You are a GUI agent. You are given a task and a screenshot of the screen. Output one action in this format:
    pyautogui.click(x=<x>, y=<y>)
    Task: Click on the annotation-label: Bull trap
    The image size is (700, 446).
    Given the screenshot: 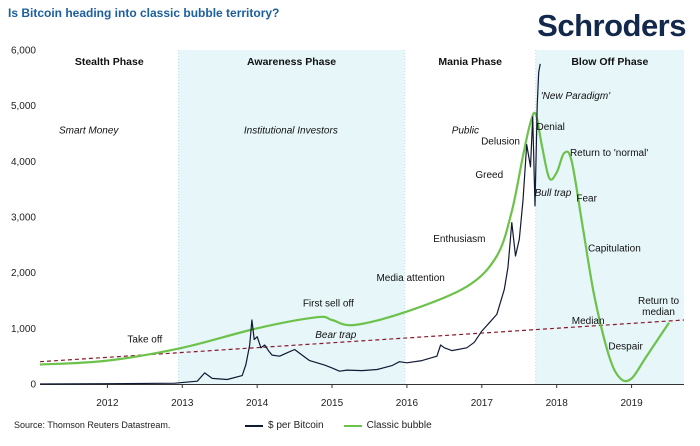 What is the action you would take?
    pyautogui.click(x=553, y=193)
    